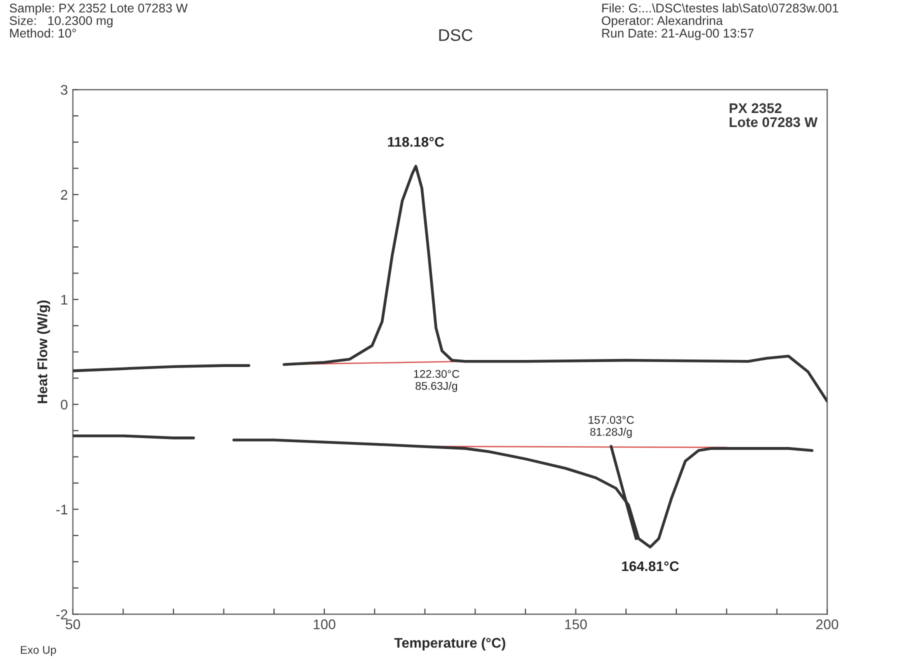 The image size is (911, 664). I want to click on x-tick-label: 150, so click(576, 624).